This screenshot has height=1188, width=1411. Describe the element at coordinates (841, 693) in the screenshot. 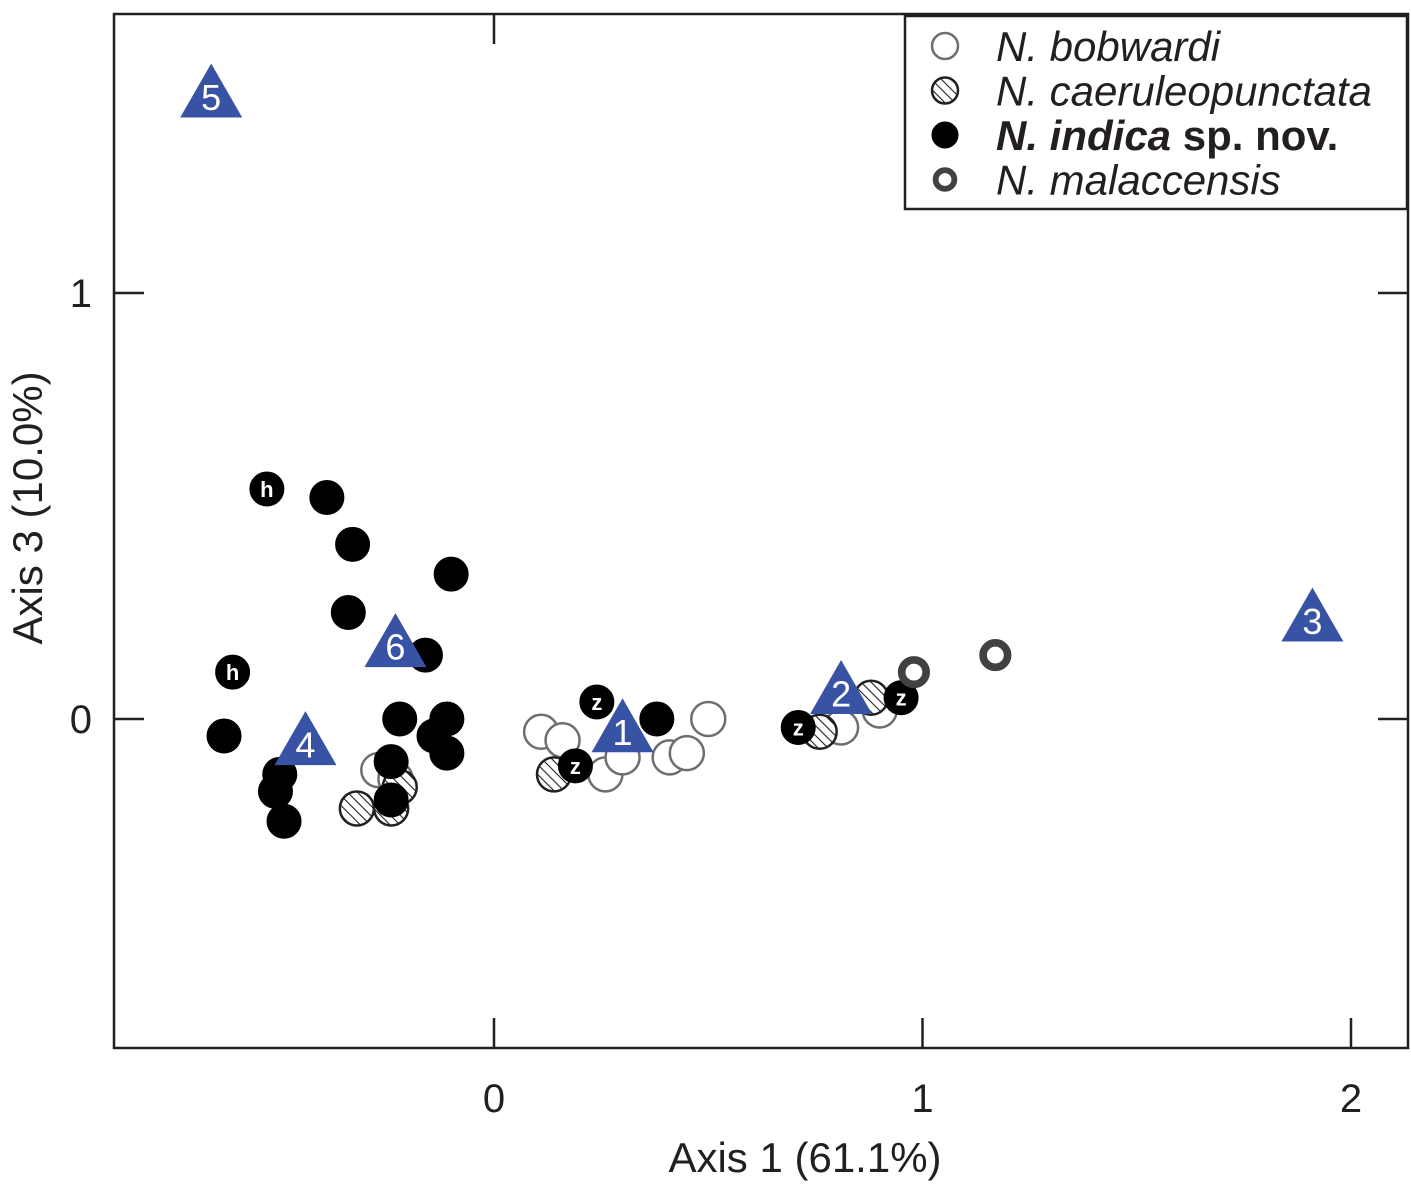

I see `centroid-label: 2` at that location.